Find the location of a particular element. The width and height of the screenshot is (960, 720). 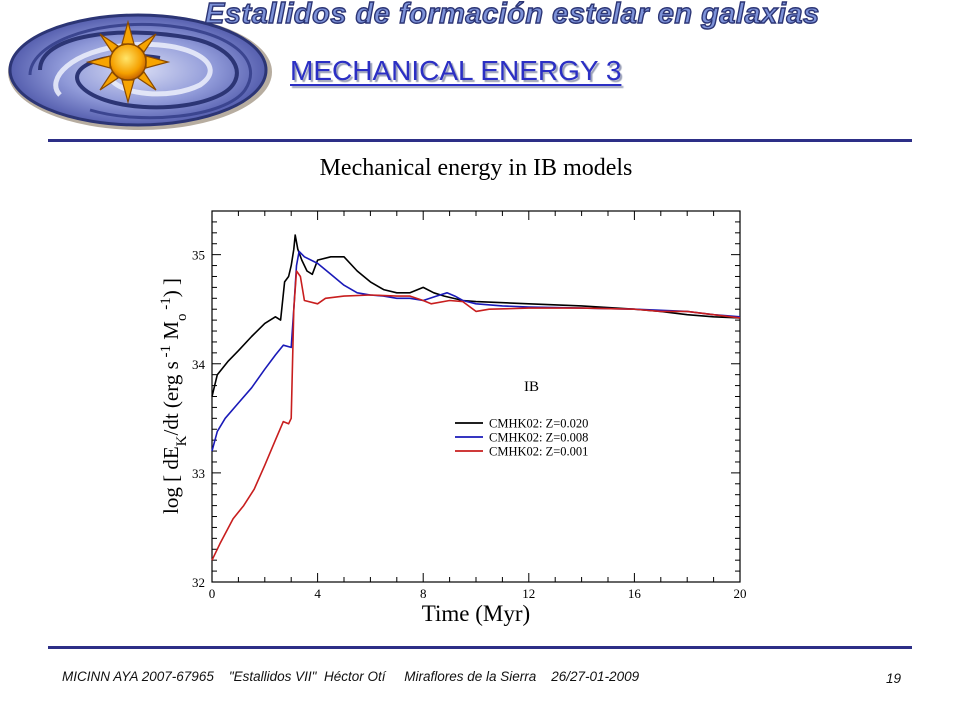

x-axis-label: Time (Myr) is located at coordinates (476, 613).